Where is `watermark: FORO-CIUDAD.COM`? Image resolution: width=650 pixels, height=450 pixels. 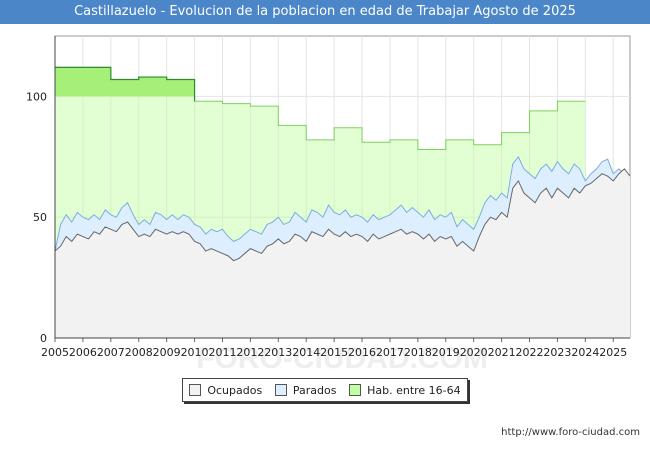 watermark: FORO-CIUDAD.COM is located at coordinates (342, 358).